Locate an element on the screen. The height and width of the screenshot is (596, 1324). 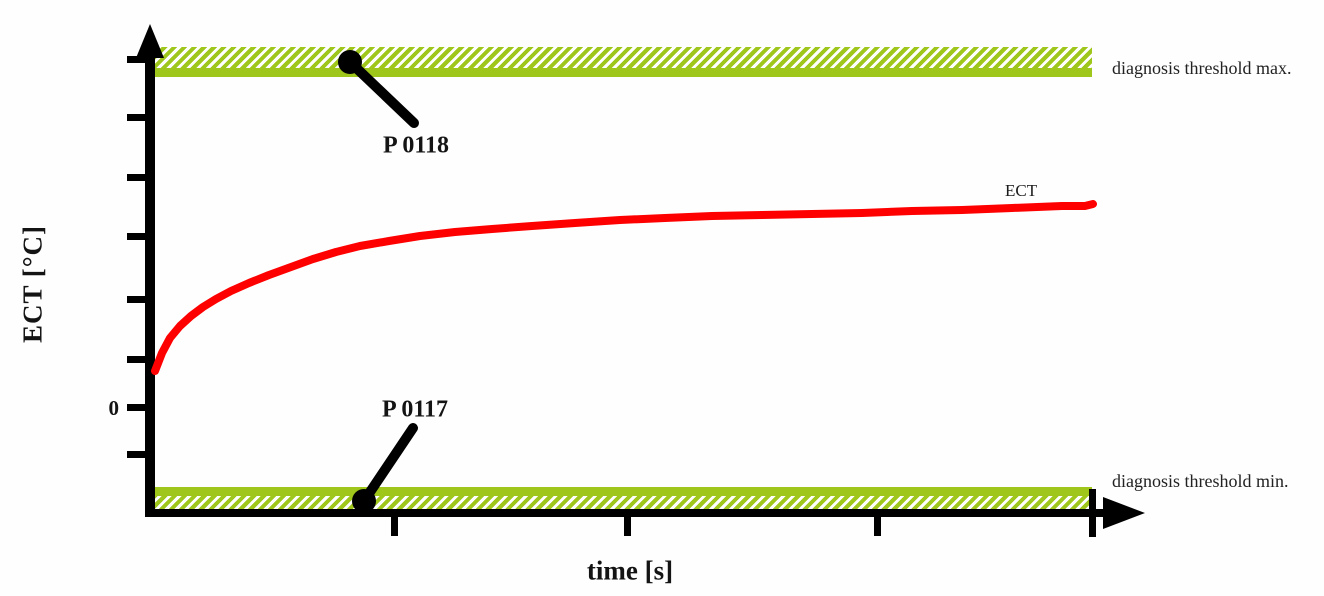
y-axis-zero-label: 0 is located at coordinates (114, 408).